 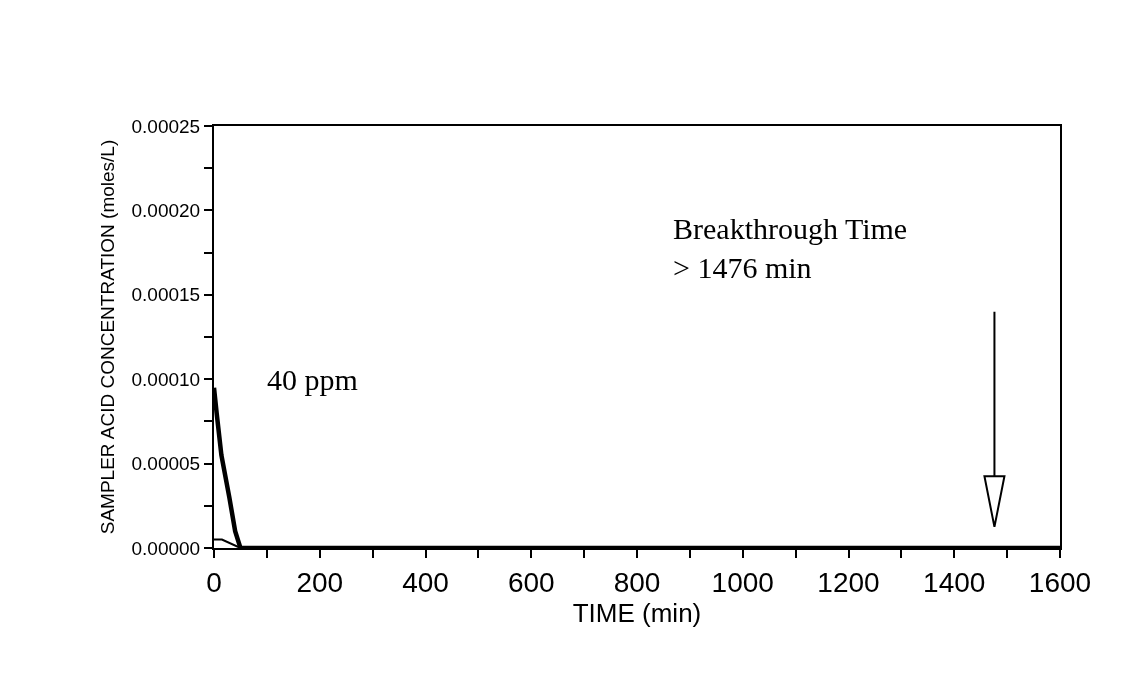 I want to click on x-tick-label: 1400, so click(x=954, y=582).